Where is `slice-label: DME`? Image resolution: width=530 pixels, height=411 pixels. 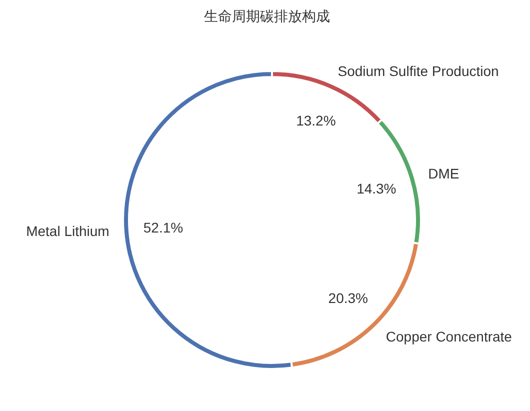
slice-label: DME is located at coordinates (444, 173).